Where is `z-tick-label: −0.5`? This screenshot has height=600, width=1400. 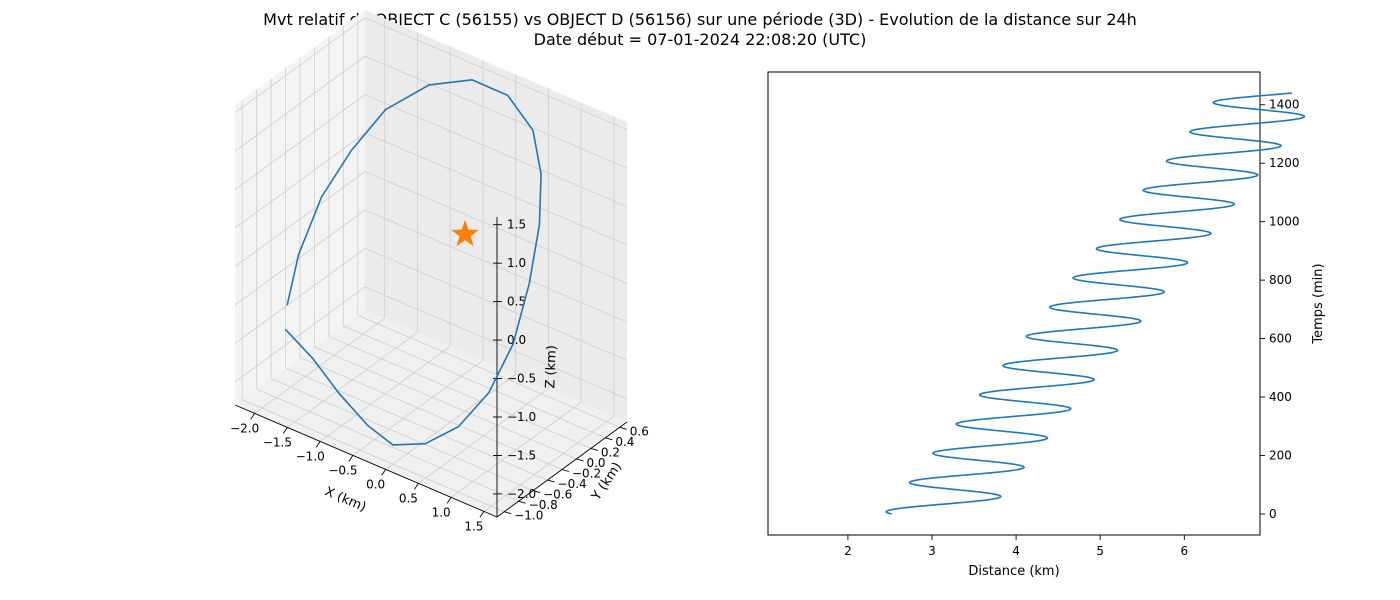 z-tick-label: −0.5 is located at coordinates (521, 379).